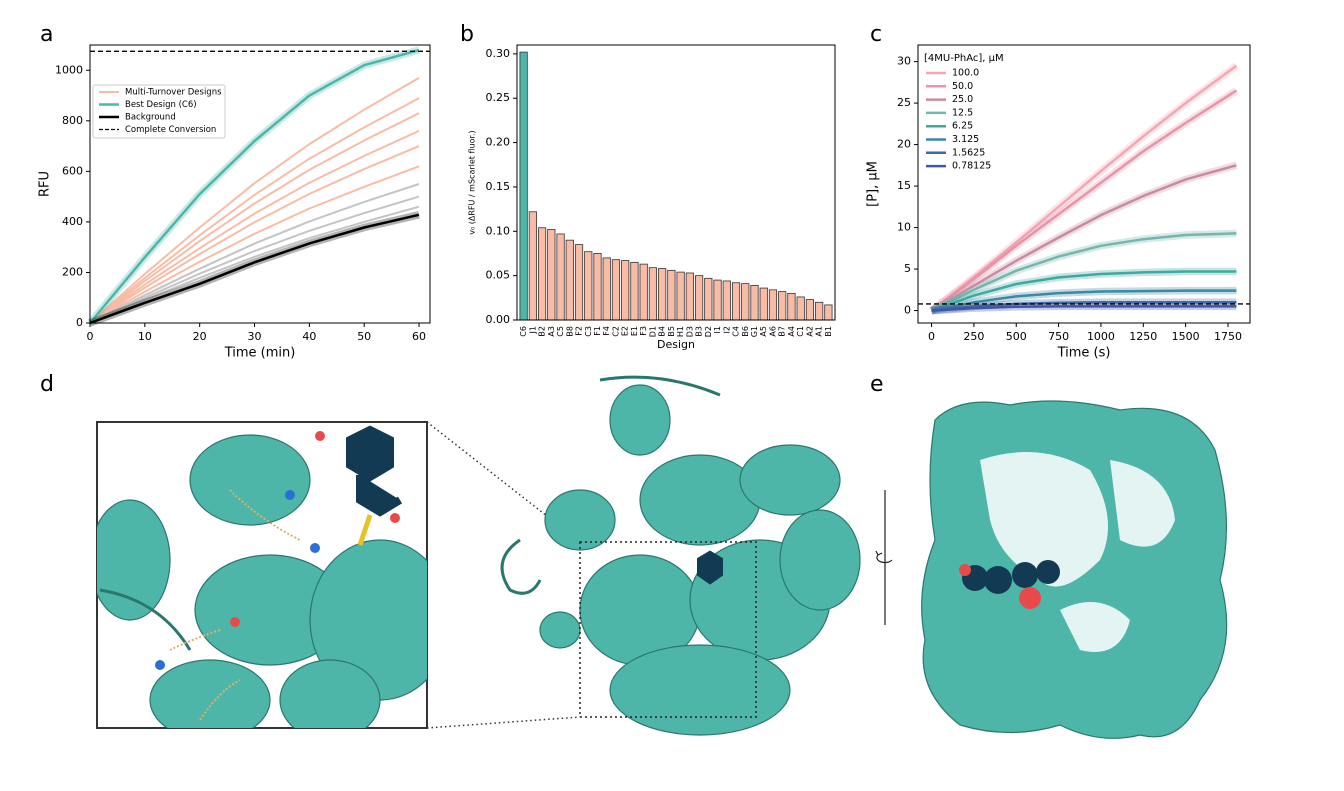 The image size is (1344, 791). I want to click on panel-letter: c, so click(876, 34).